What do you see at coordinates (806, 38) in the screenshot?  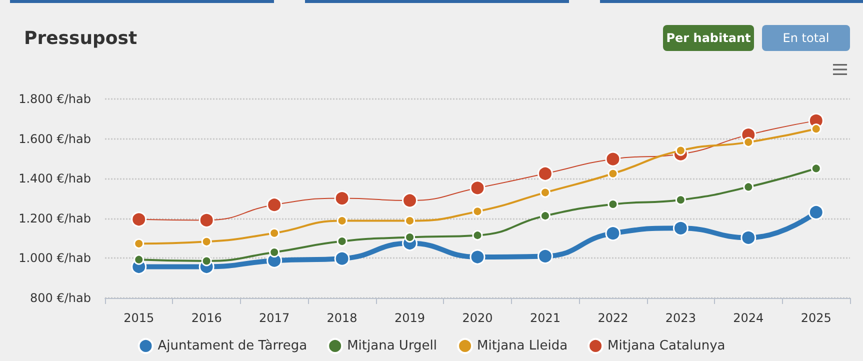 I see `text: En total` at bounding box center [806, 38].